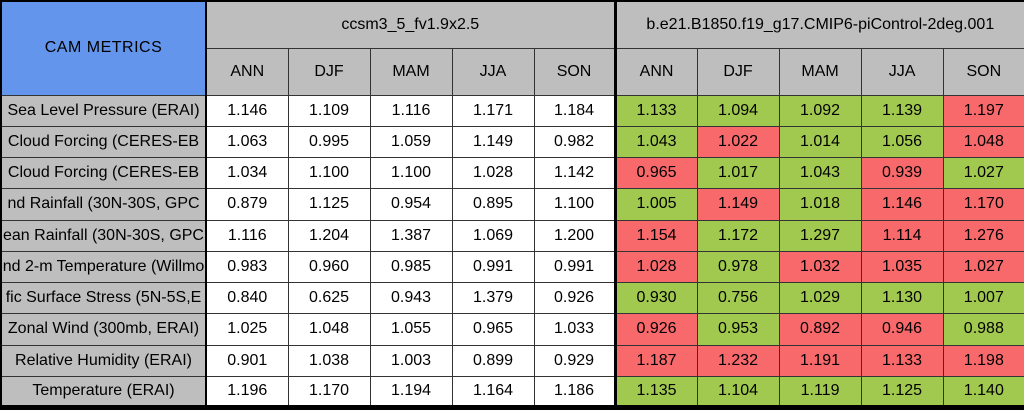 This screenshot has width=1024, height=410. Describe the element at coordinates (574, 329) in the screenshot. I see `metric-value-cell: 1.033` at that location.